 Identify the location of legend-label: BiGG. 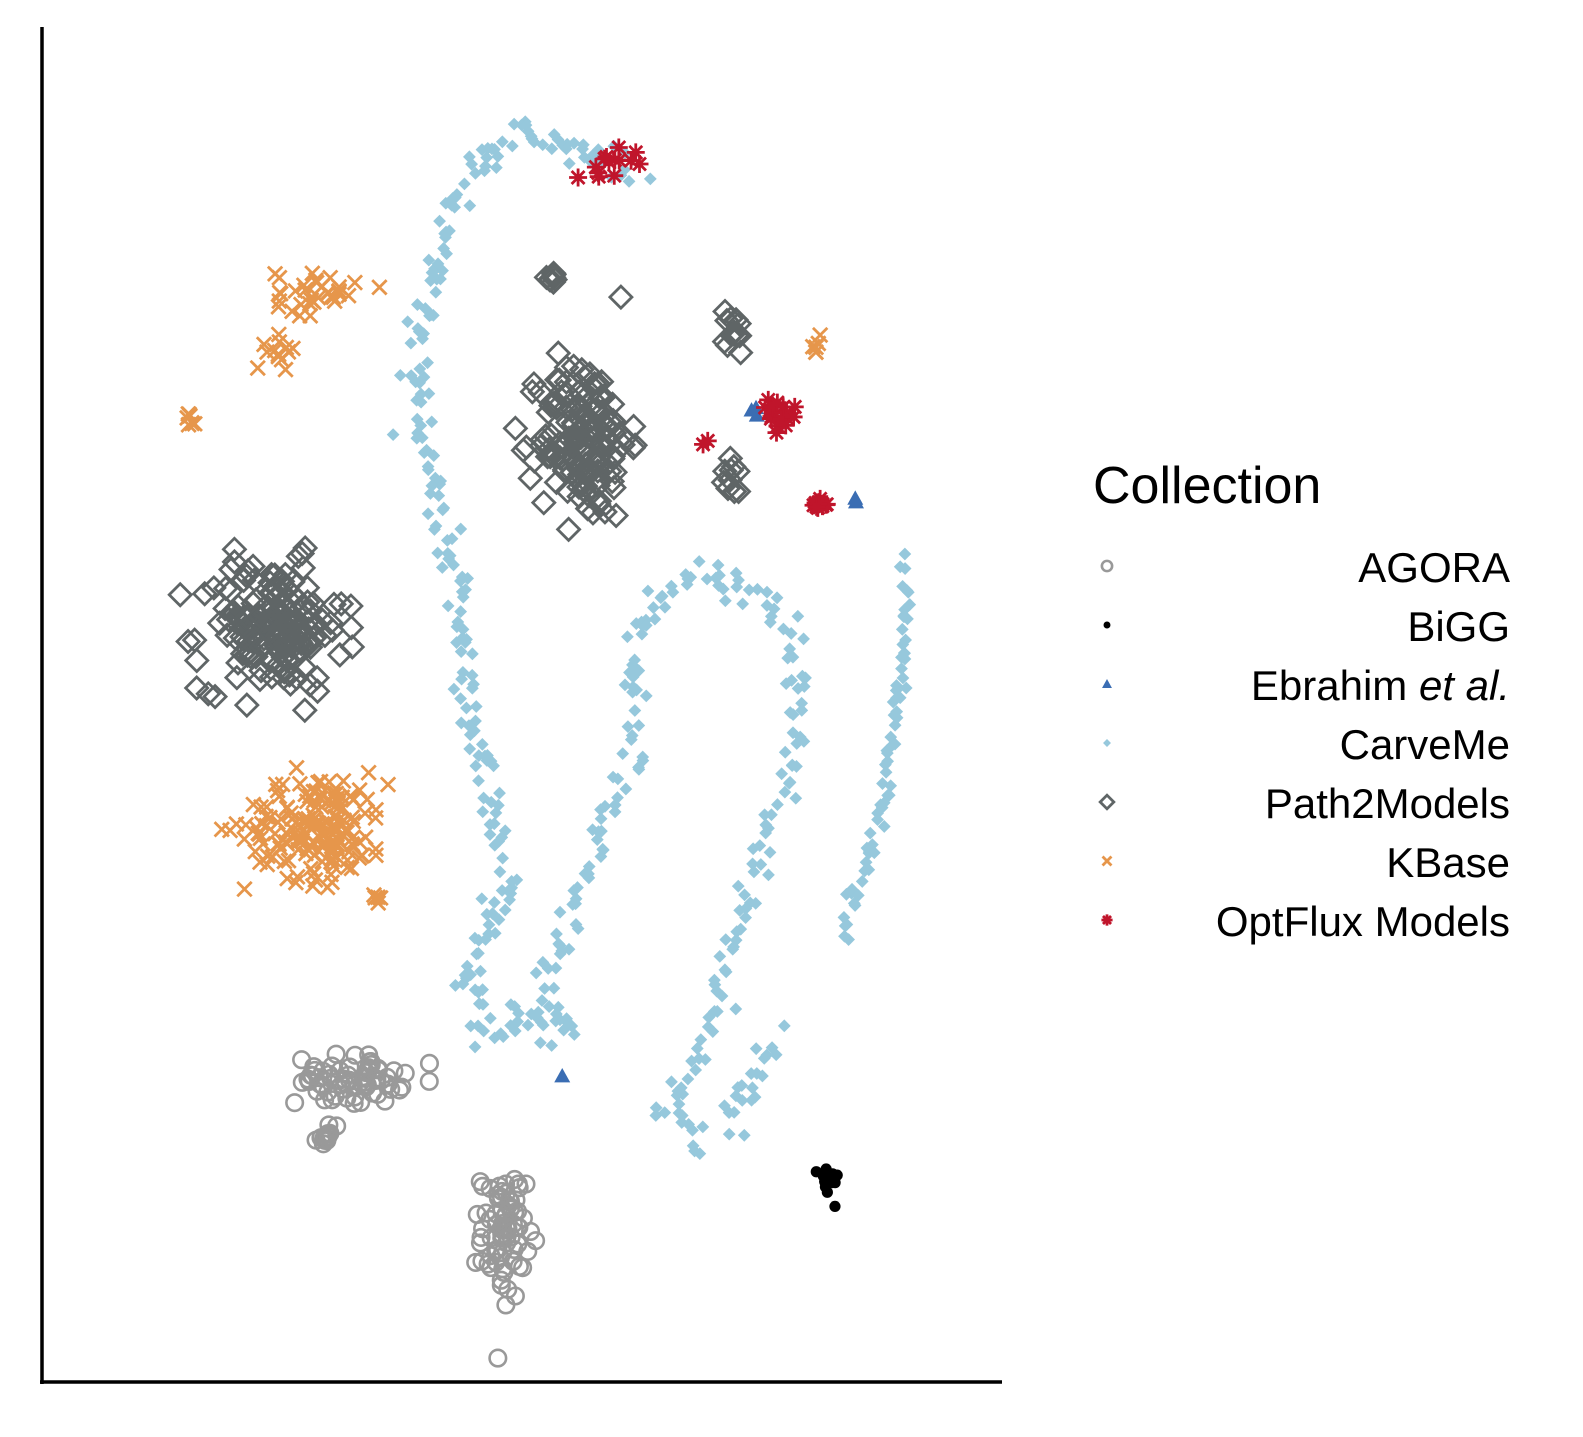
(1458, 626).